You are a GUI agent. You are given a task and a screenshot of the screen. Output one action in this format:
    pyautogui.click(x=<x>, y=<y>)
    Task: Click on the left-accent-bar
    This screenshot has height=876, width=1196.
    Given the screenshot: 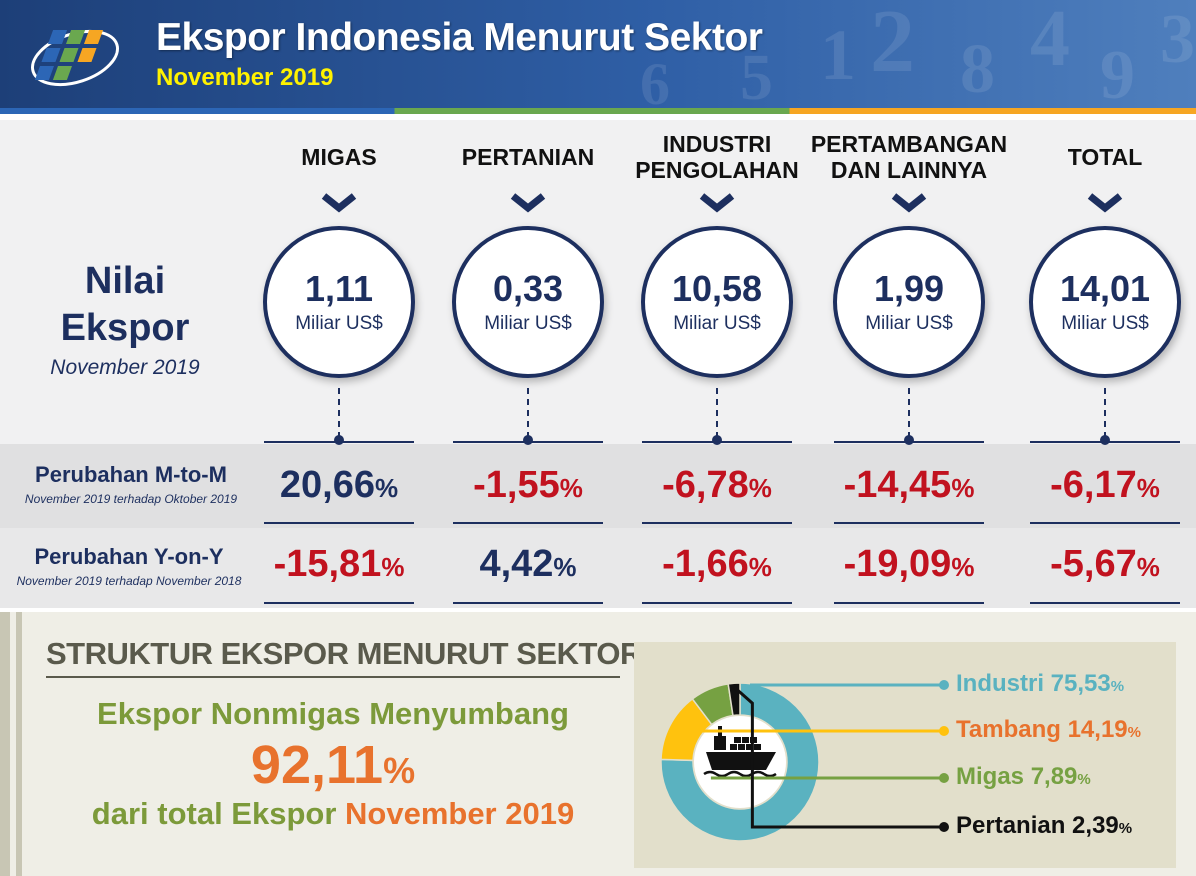 What is the action you would take?
    pyautogui.click(x=5, y=744)
    